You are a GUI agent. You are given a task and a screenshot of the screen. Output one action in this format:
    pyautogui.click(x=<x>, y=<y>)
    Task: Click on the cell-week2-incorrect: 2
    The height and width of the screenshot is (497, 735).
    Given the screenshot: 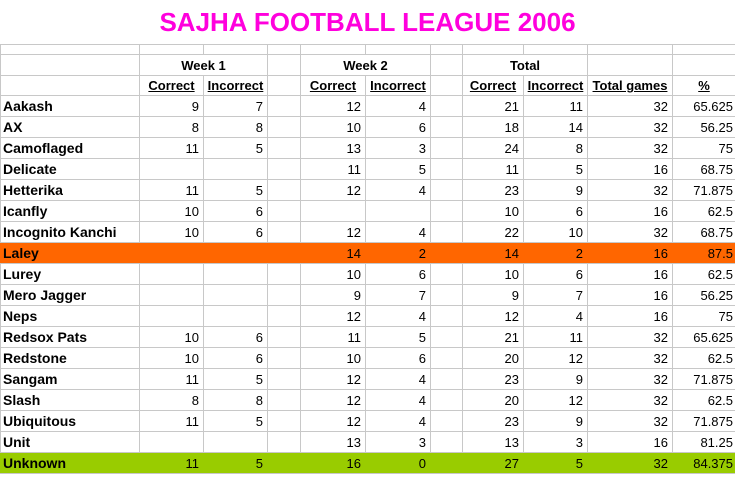 What is the action you would take?
    pyautogui.click(x=398, y=253)
    